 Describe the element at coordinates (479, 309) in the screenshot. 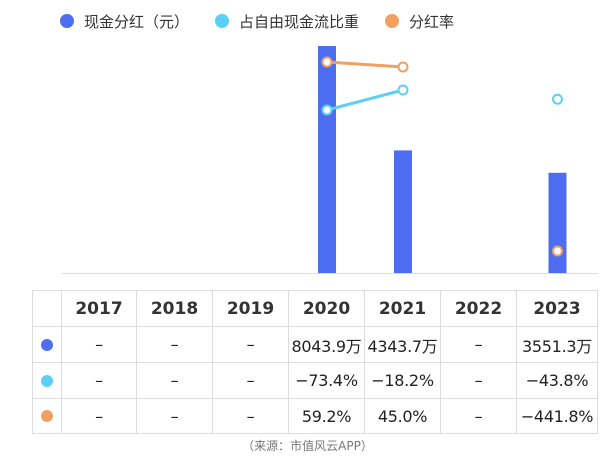

I see `table-year-2022: 2022` at that location.